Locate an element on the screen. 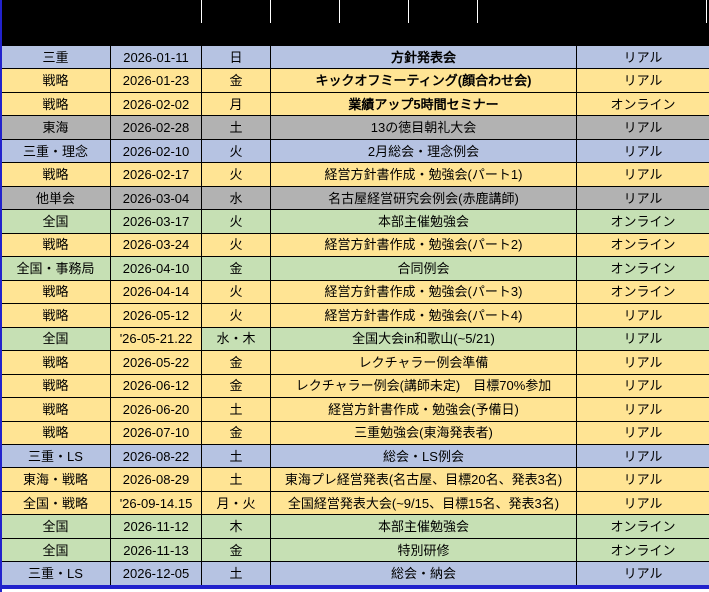 The height and width of the screenshot is (592, 709). cell-date: 2026-02-28 is located at coordinates (156, 127).